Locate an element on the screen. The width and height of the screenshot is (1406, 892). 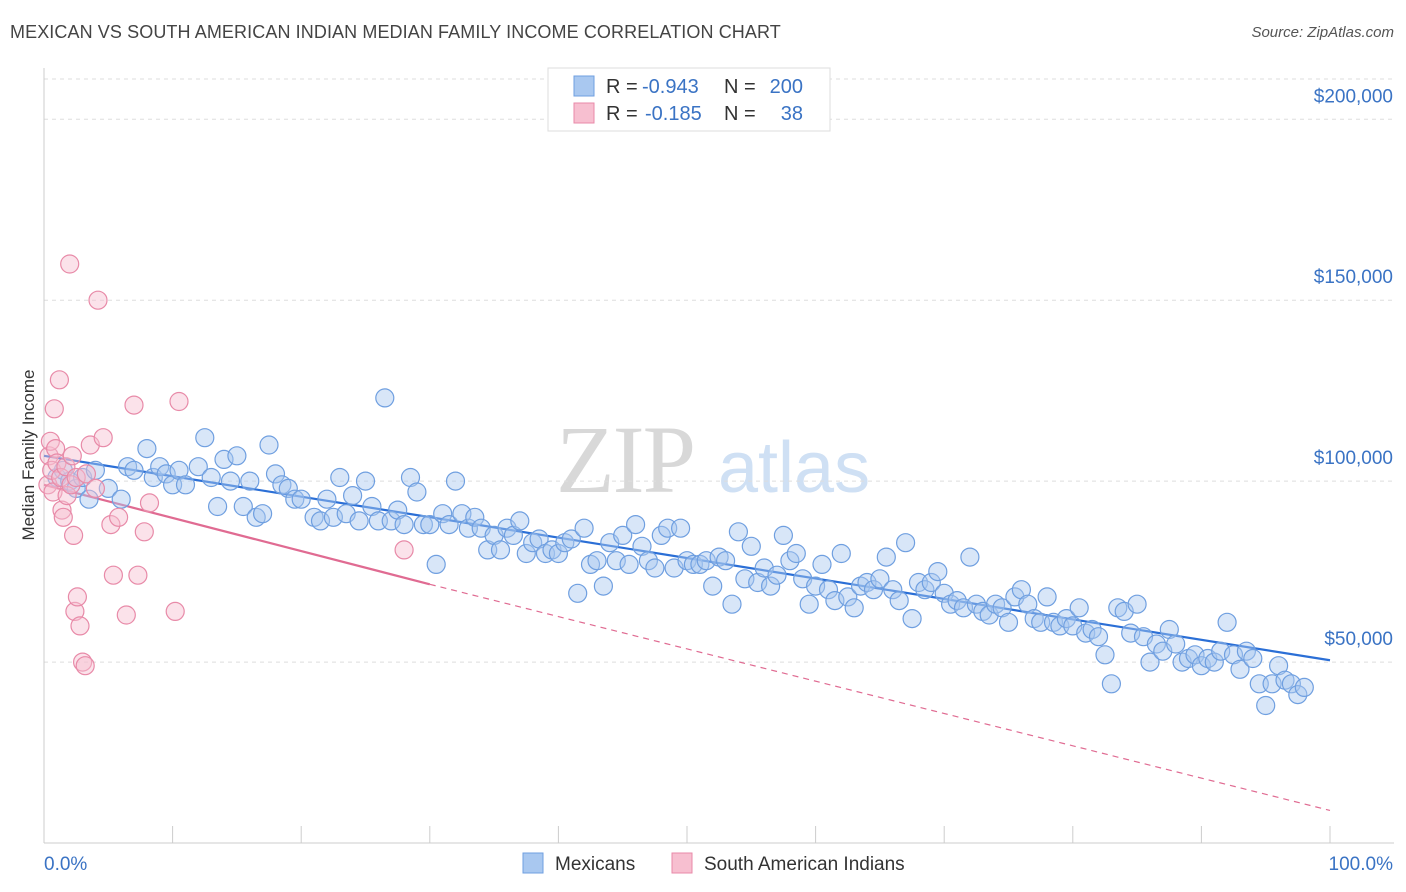
stats-n-value-1: 200 is located at coordinates (786, 87).